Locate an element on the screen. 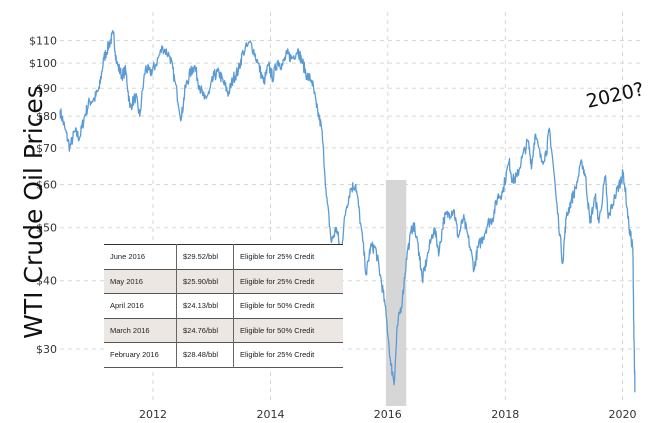 The image size is (670, 423). y-tick-label: $50 is located at coordinates (46, 228).